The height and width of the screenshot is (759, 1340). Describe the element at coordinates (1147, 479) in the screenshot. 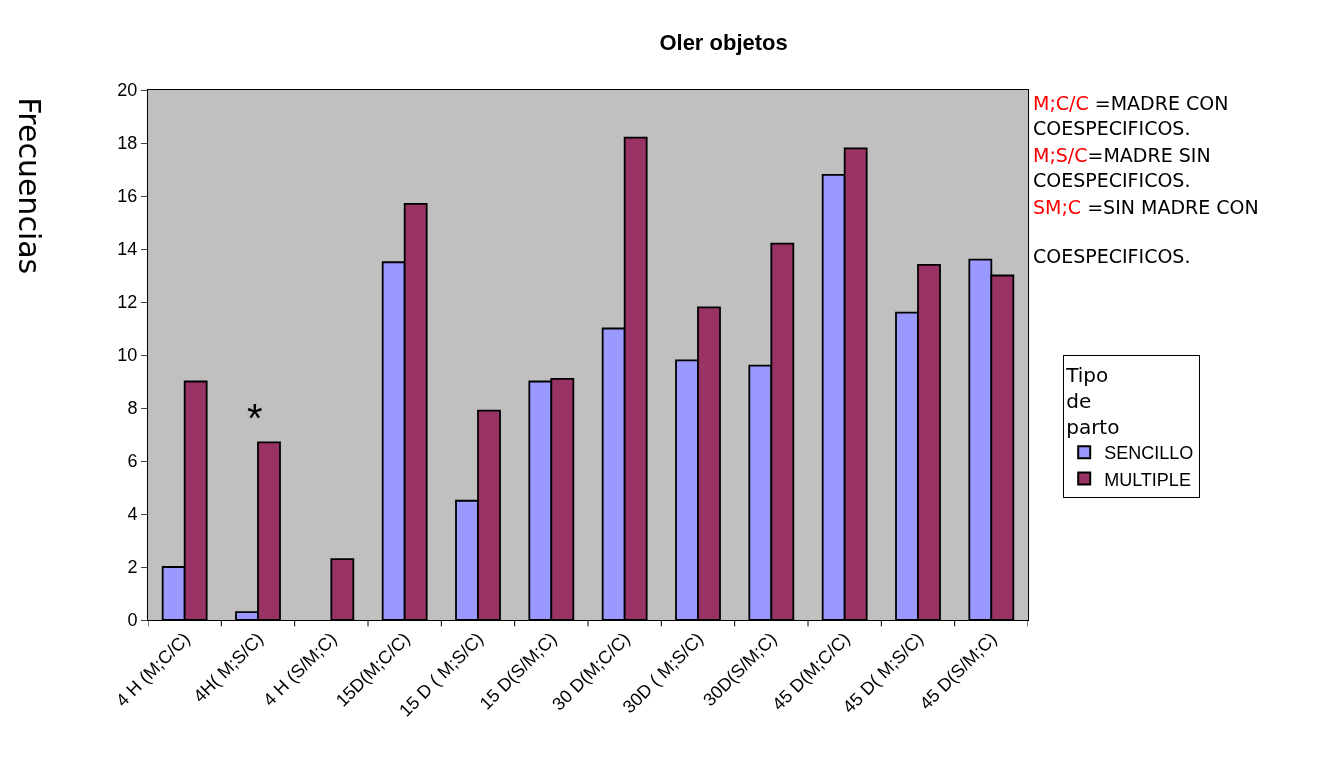

I see `legend-label: MULTIPLE` at that location.